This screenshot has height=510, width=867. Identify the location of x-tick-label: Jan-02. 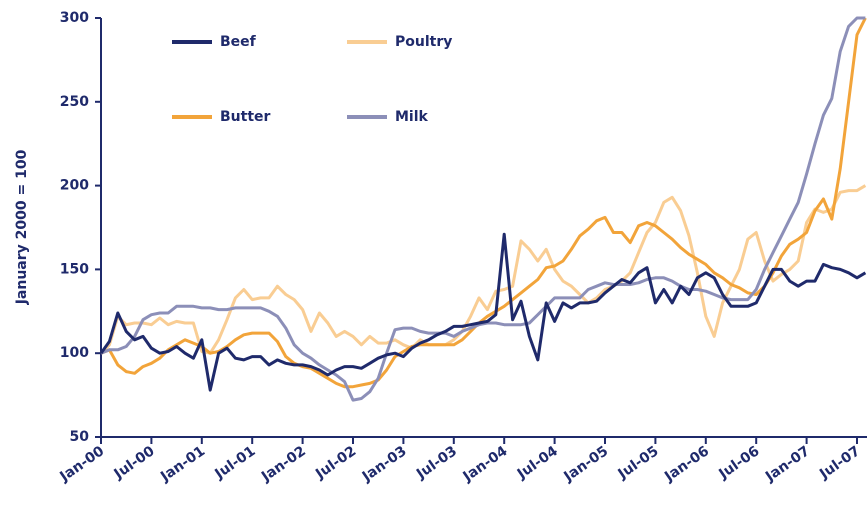
(283, 464).